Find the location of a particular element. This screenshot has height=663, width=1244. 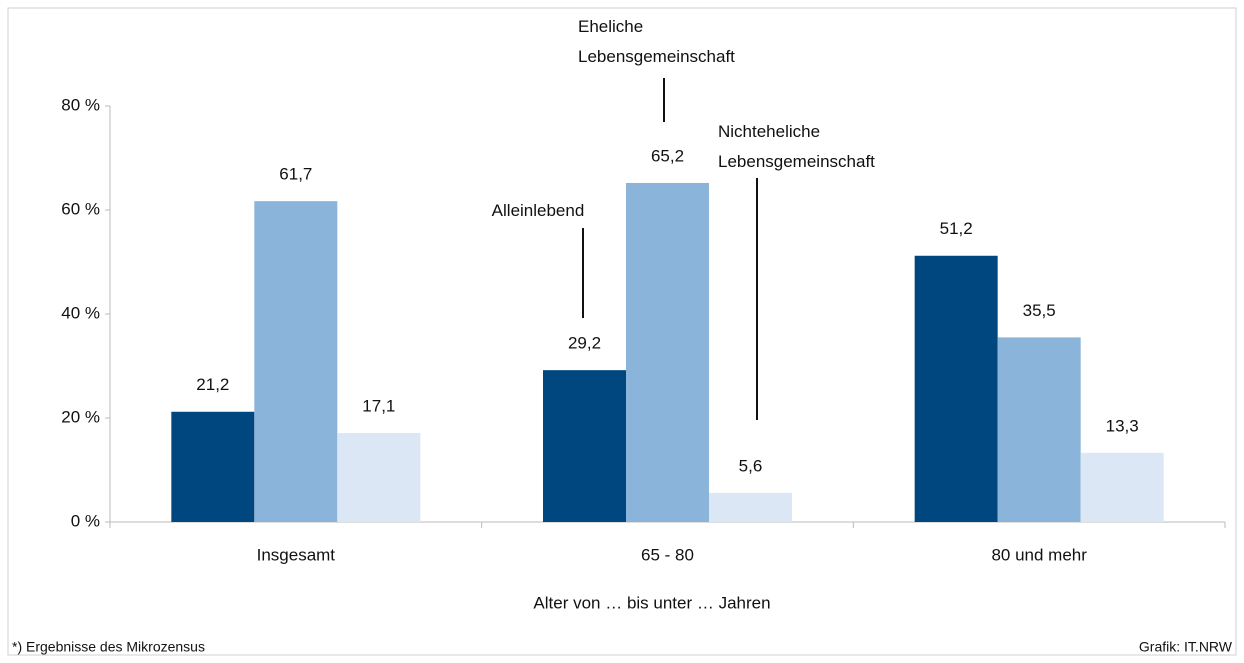

series-label: Nichteheliche Lebensgemeinschaft is located at coordinates (796, 146).